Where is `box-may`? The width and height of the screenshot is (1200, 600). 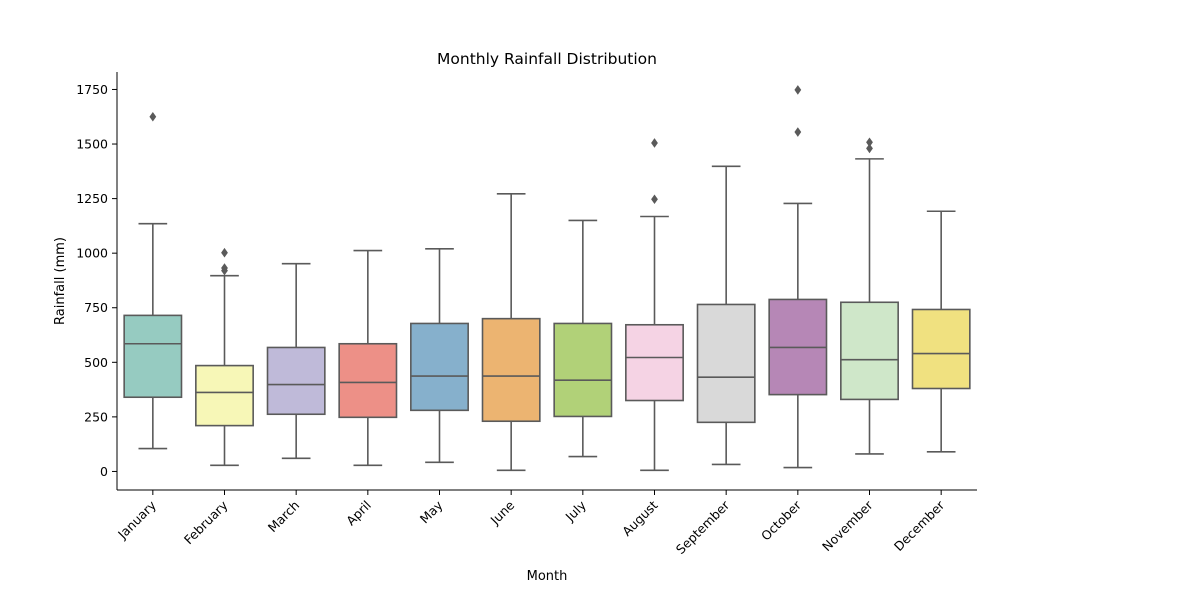 box-may is located at coordinates (439, 367).